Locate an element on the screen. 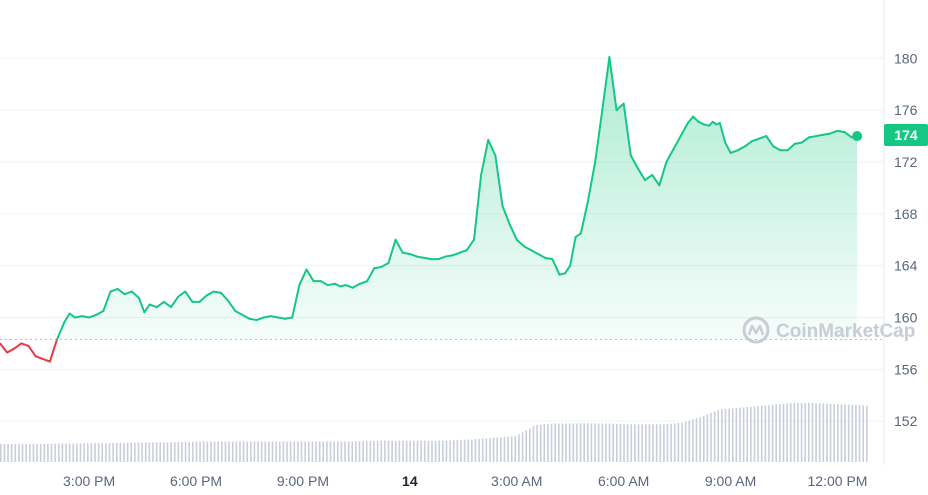  x-tick-label: 6:00 AM is located at coordinates (623, 481).